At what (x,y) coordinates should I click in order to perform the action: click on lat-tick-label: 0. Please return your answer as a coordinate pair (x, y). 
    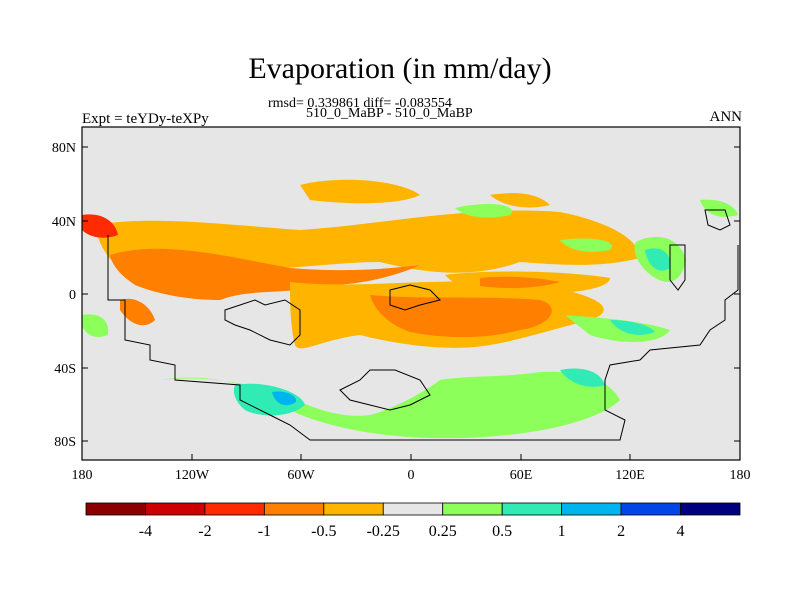
    Looking at the image, I should click on (72, 295).